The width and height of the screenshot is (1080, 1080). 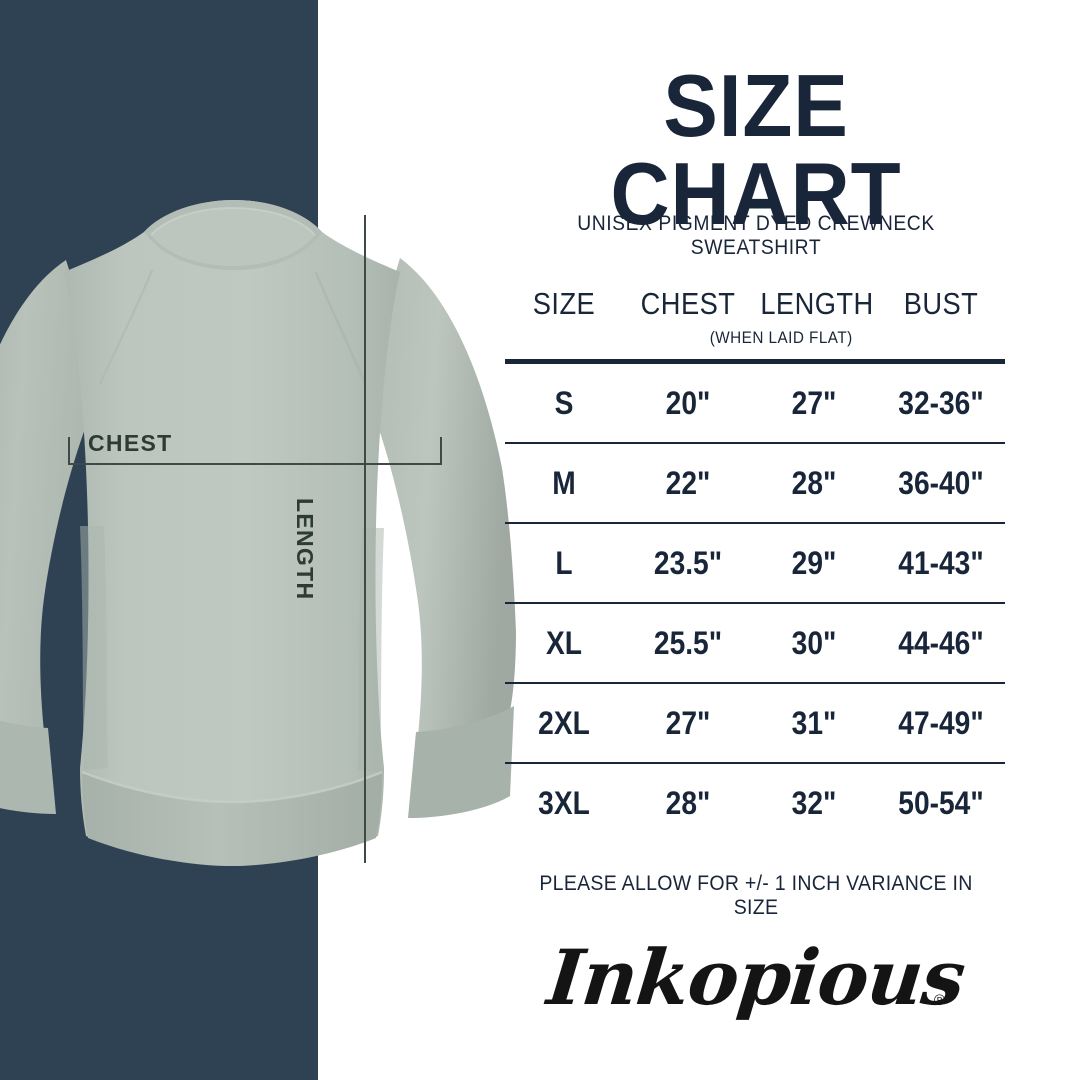 I want to click on cell-length: 31", so click(x=814, y=722).